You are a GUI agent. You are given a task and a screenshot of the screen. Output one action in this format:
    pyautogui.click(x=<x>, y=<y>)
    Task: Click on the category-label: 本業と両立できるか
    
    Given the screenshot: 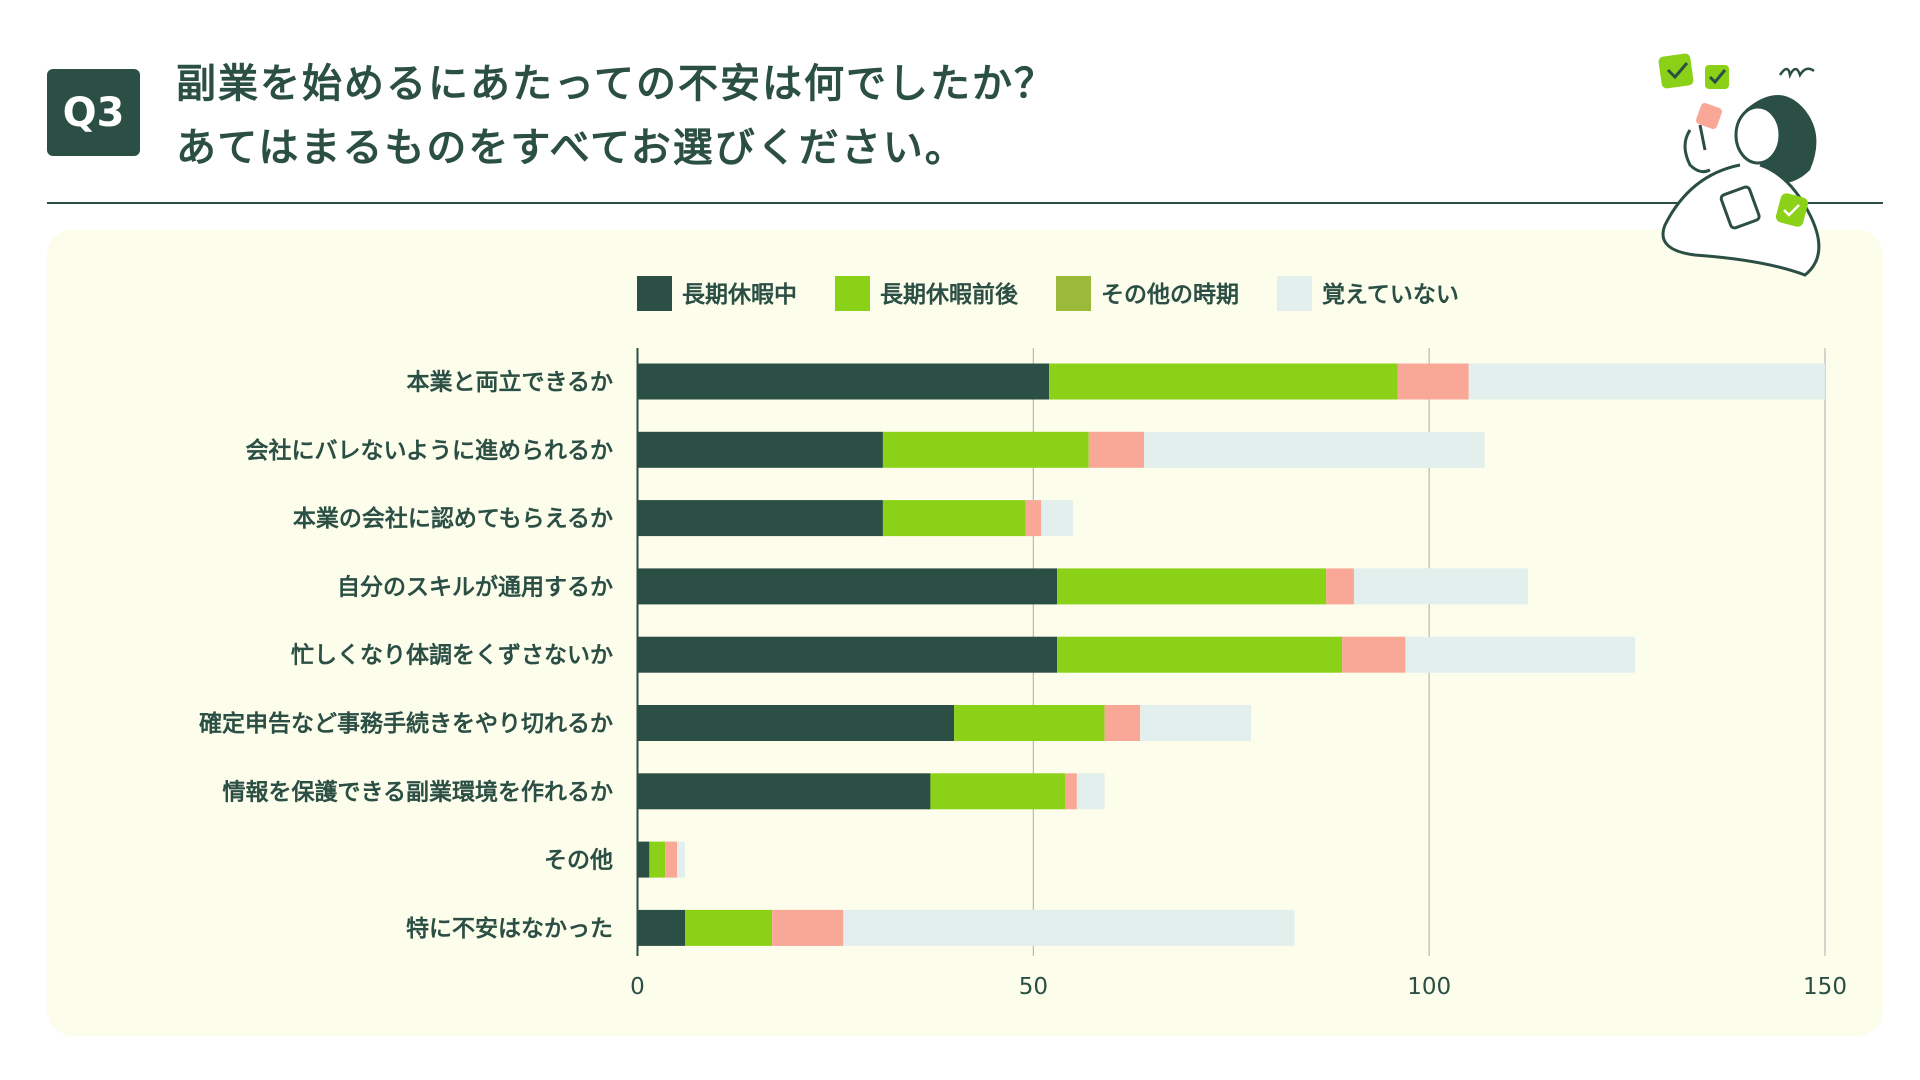 What is the action you would take?
    pyautogui.click(x=509, y=382)
    